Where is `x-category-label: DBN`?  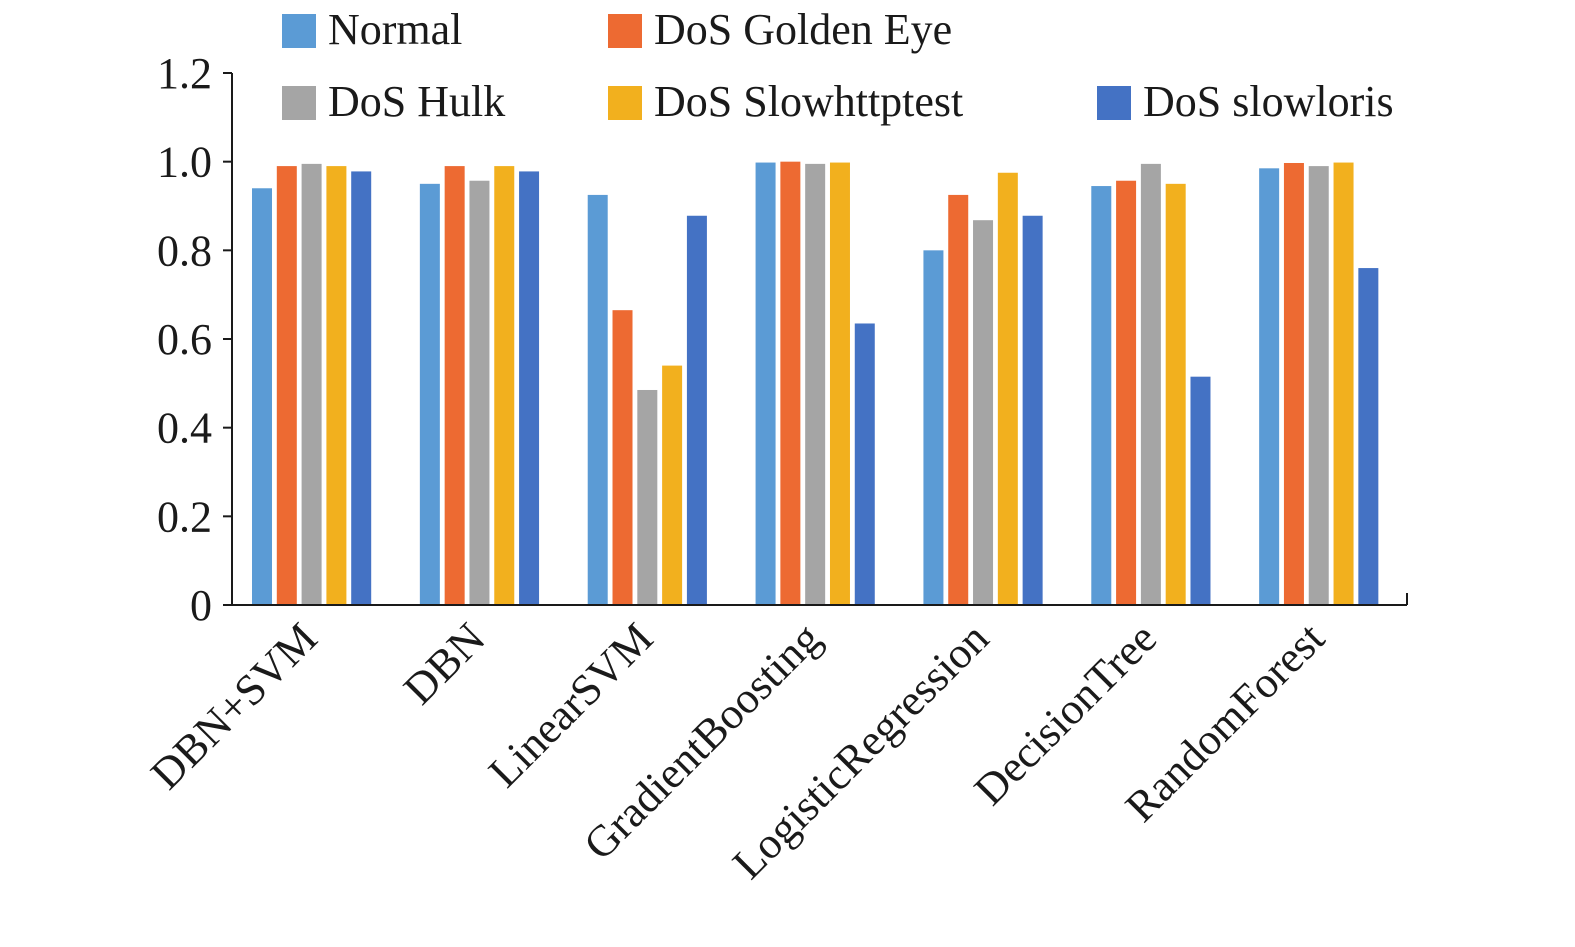 x-category-label: DBN is located at coordinates (444, 663).